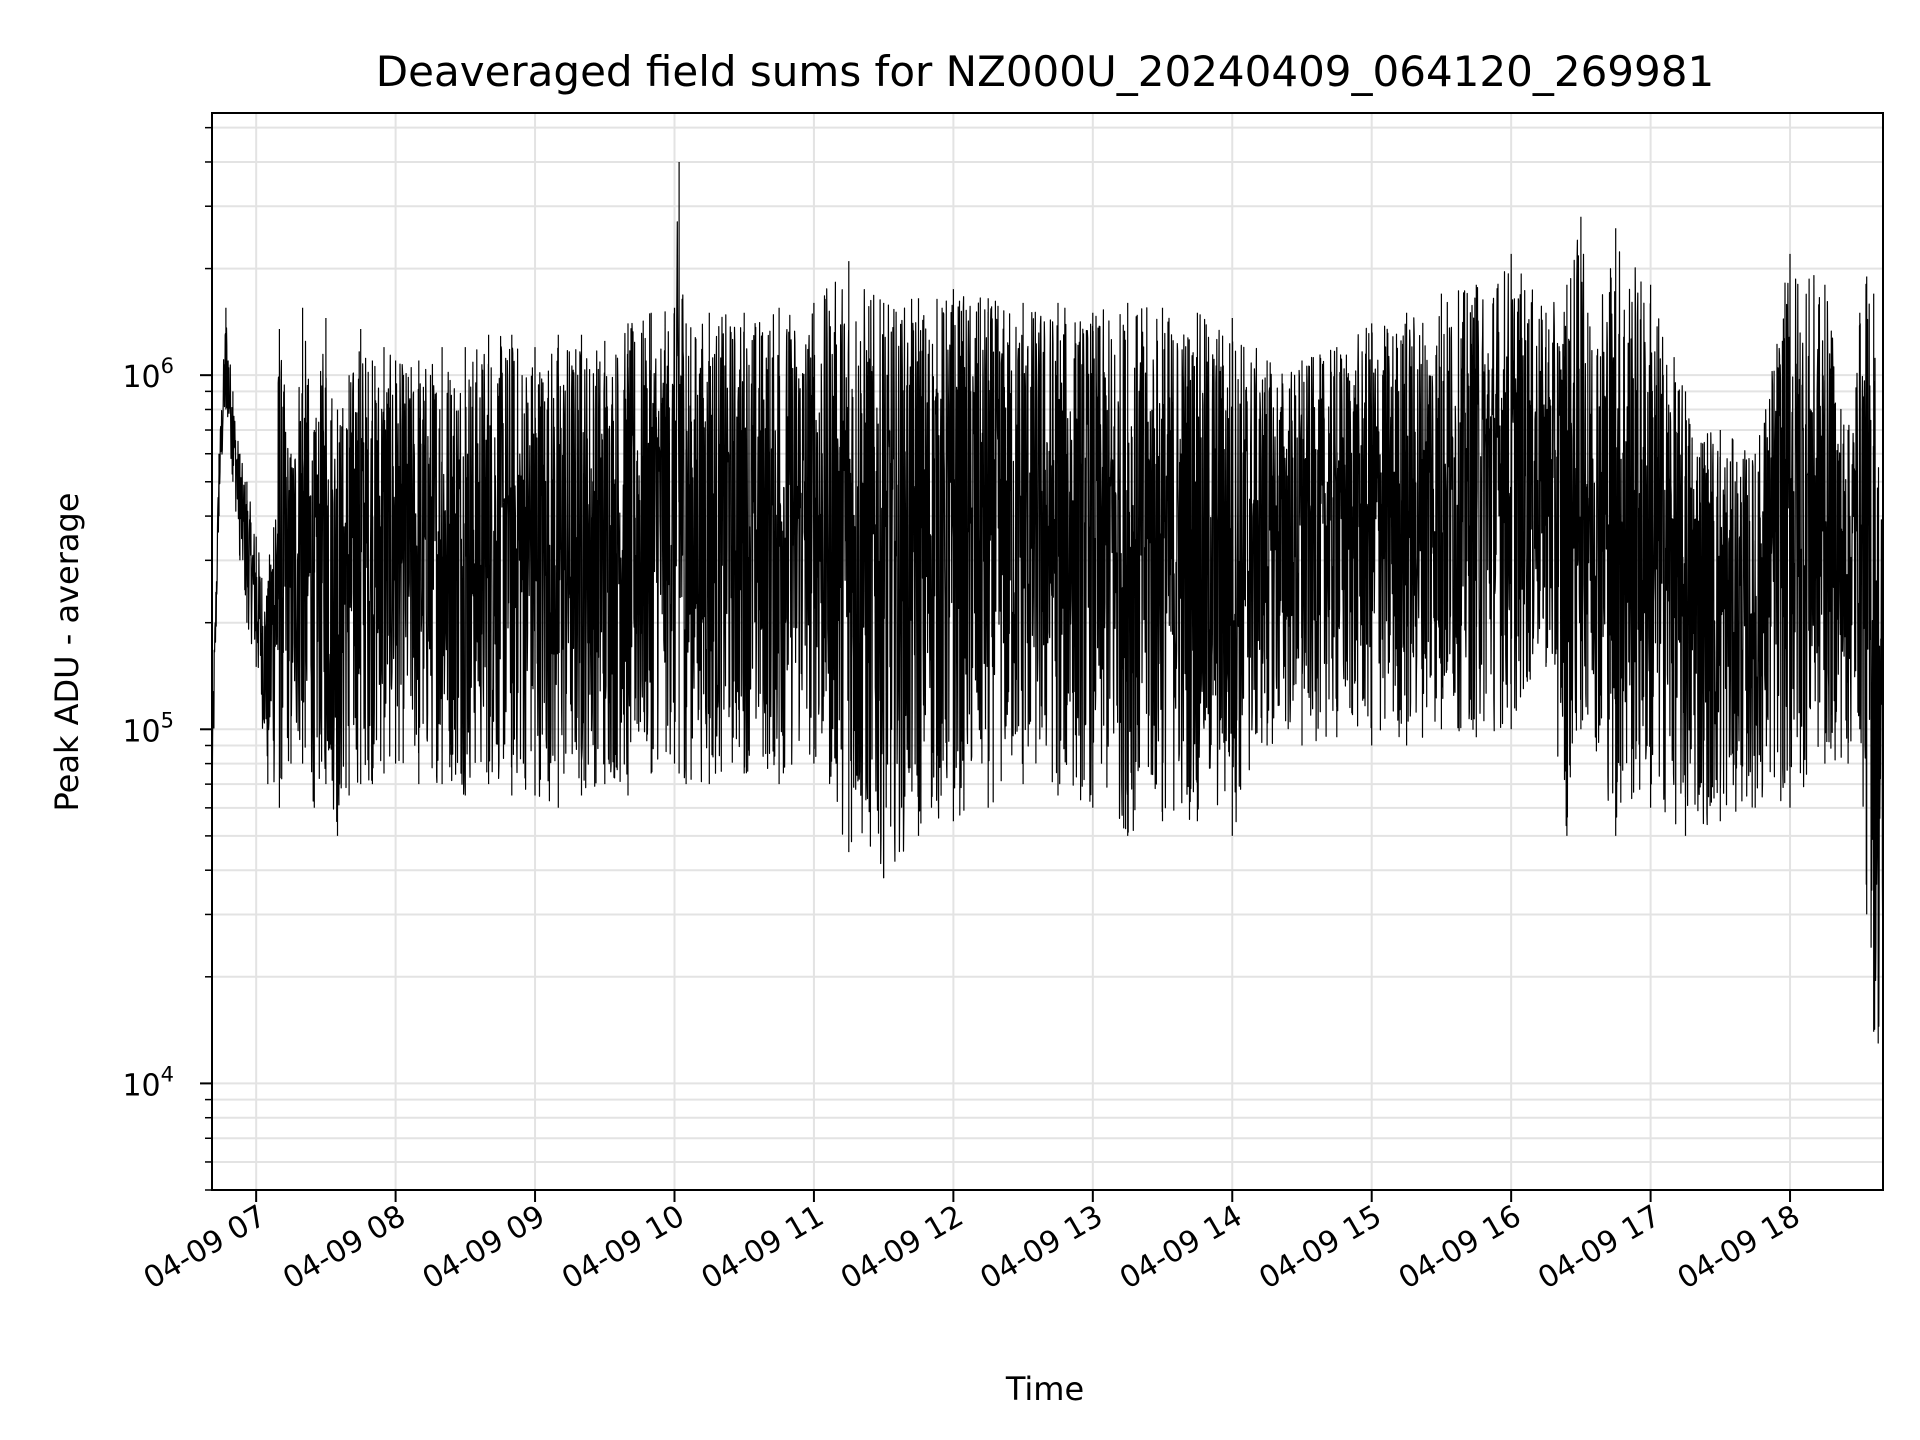  Describe the element at coordinates (167, 720) in the screenshot. I see `y-tick-exponent: 5` at that location.